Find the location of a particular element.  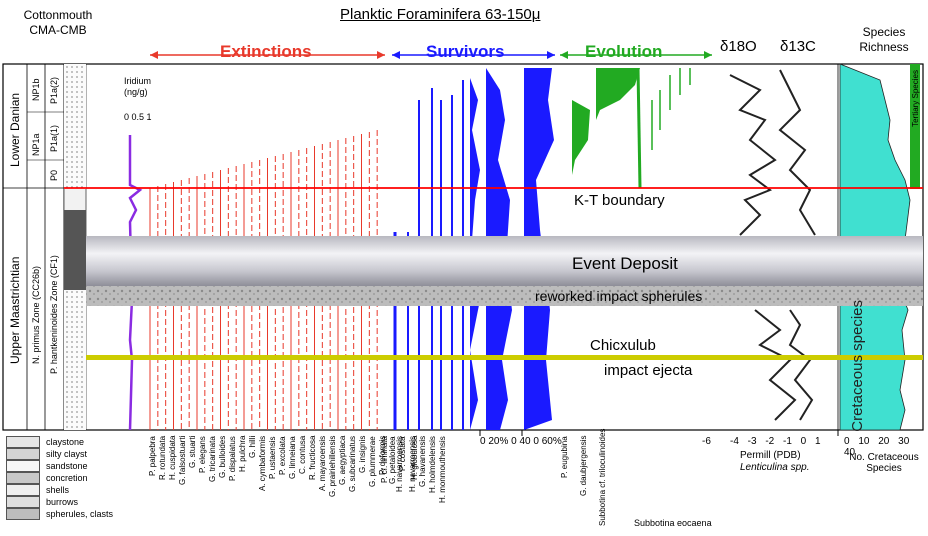

legend-item: shells is located at coordinates (59, 490).